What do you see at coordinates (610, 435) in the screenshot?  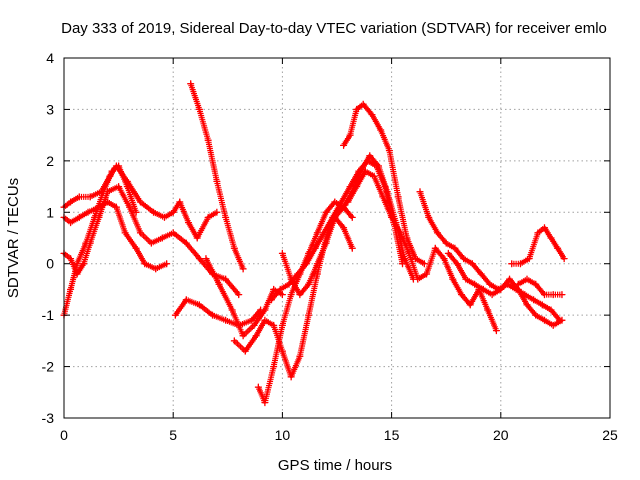 I see `x-tick-label: 25` at bounding box center [610, 435].